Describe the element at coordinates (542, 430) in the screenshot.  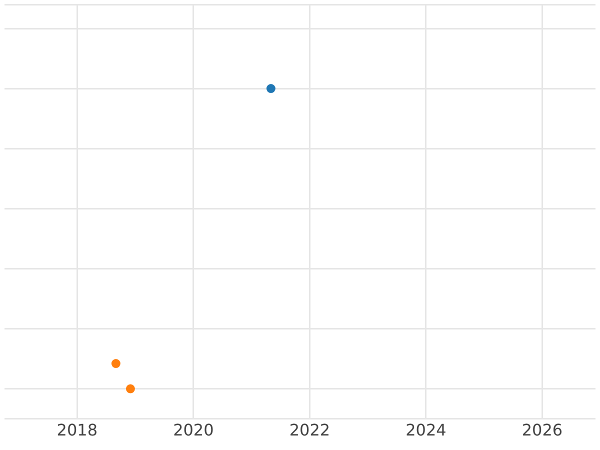
I see `x-tick-label: 2026` at that location.